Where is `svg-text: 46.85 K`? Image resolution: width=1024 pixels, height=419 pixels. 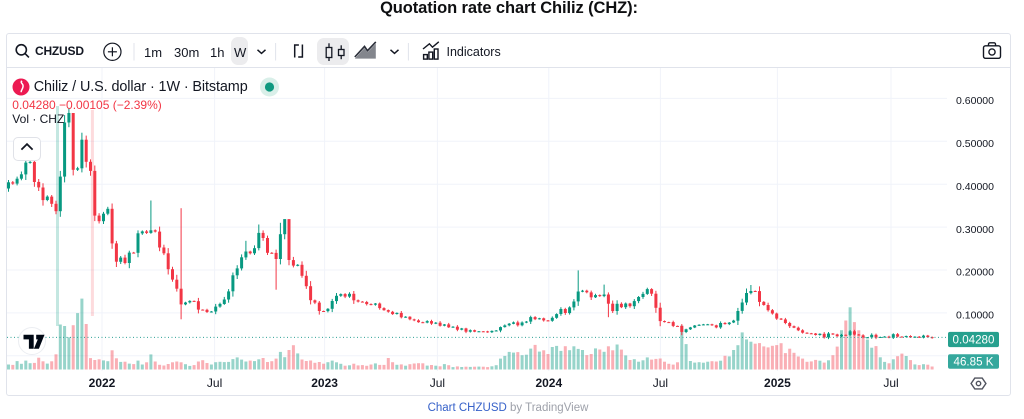 svg-text: 46.85 K is located at coordinates (974, 362).